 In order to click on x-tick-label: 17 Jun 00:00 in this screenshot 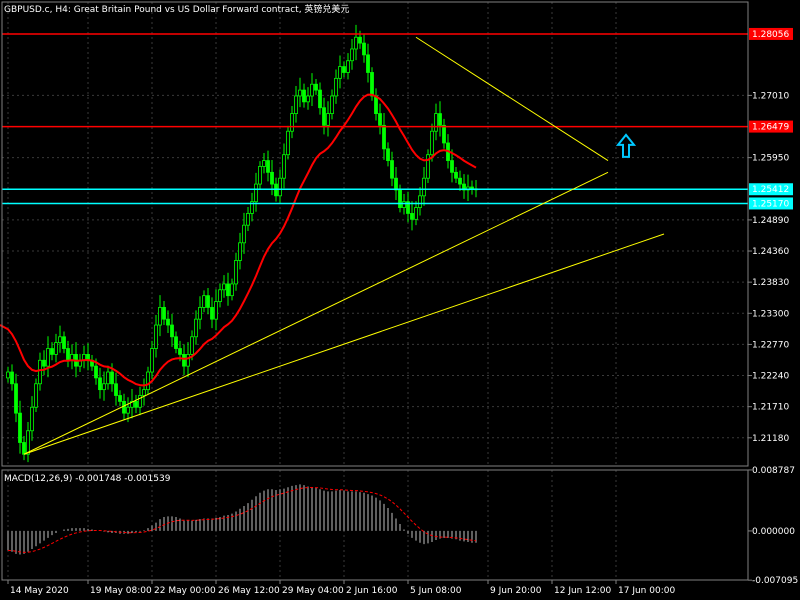, I will do `click(646, 591)`.